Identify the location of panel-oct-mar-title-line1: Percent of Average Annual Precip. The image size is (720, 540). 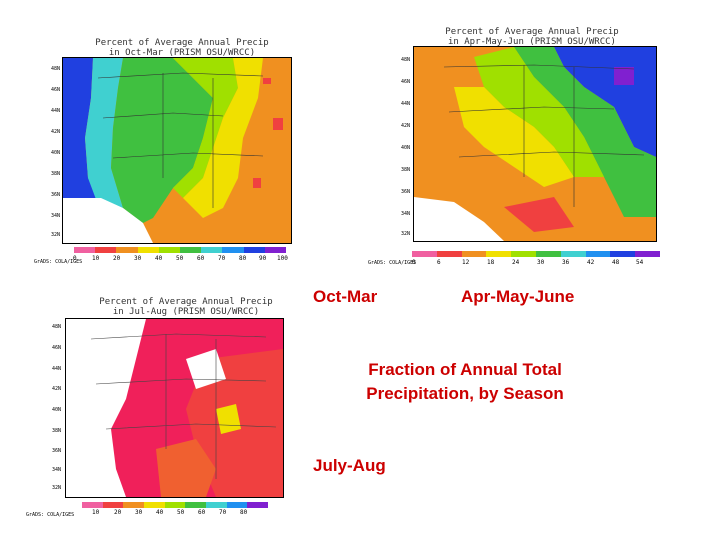
(182, 43).